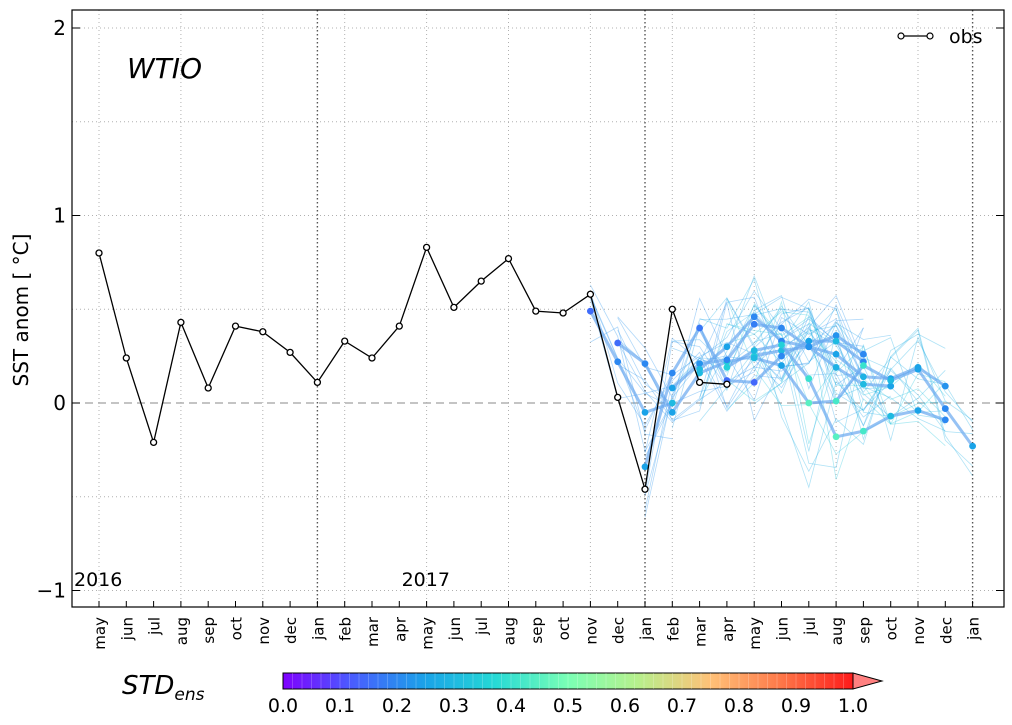  What do you see at coordinates (682, 706) in the screenshot?
I see `colorbar-tick-label: 0.7` at bounding box center [682, 706].